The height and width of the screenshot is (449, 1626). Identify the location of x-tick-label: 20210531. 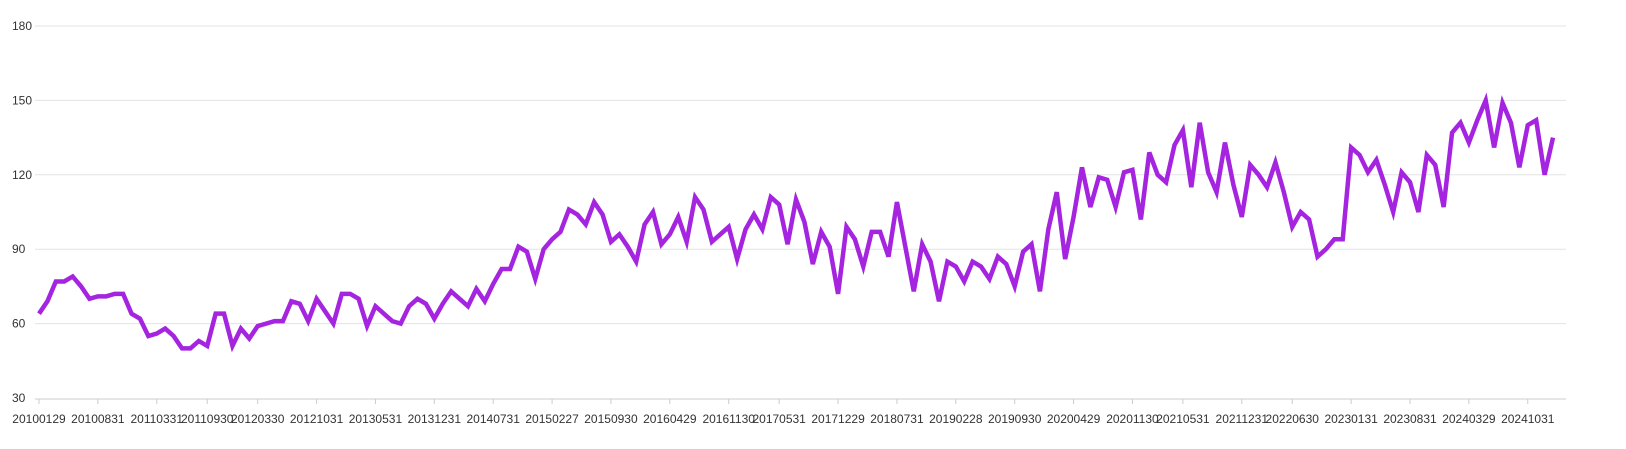
(1183, 419).